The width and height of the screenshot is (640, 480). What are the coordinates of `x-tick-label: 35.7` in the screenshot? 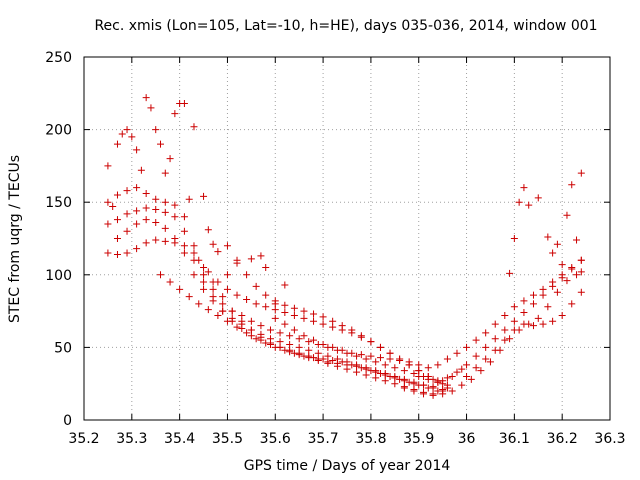 It's located at (323, 439).